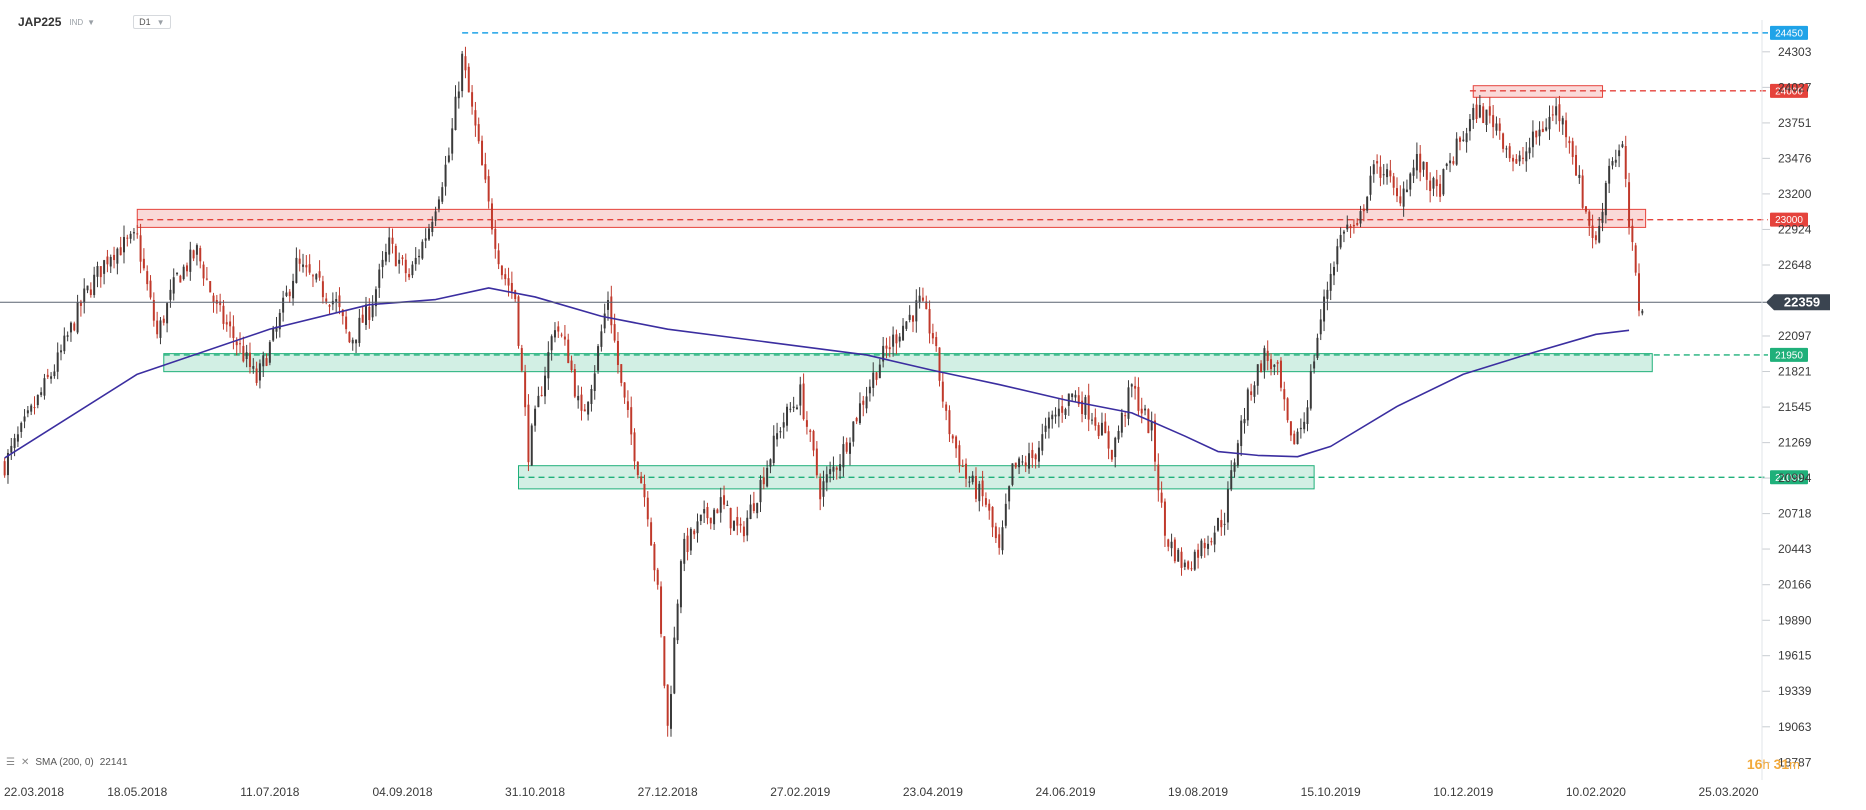  What do you see at coordinates (1798, 302) in the screenshot?
I see `last-price-badge` at bounding box center [1798, 302].